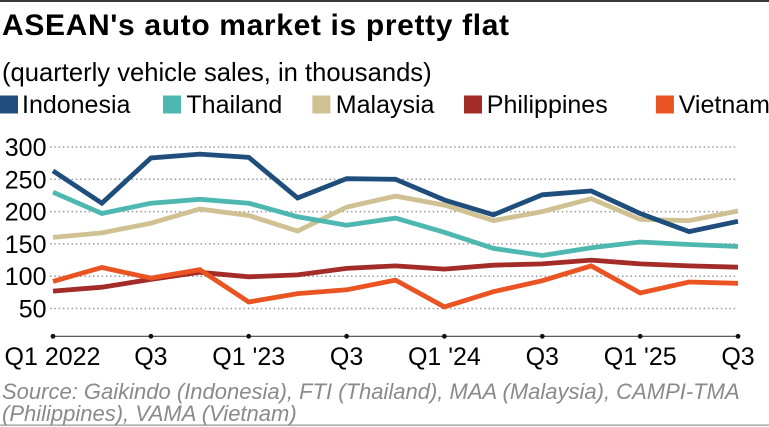 This screenshot has height=427, width=769. I want to click on svg-text: Q1 '23, so click(248, 357).